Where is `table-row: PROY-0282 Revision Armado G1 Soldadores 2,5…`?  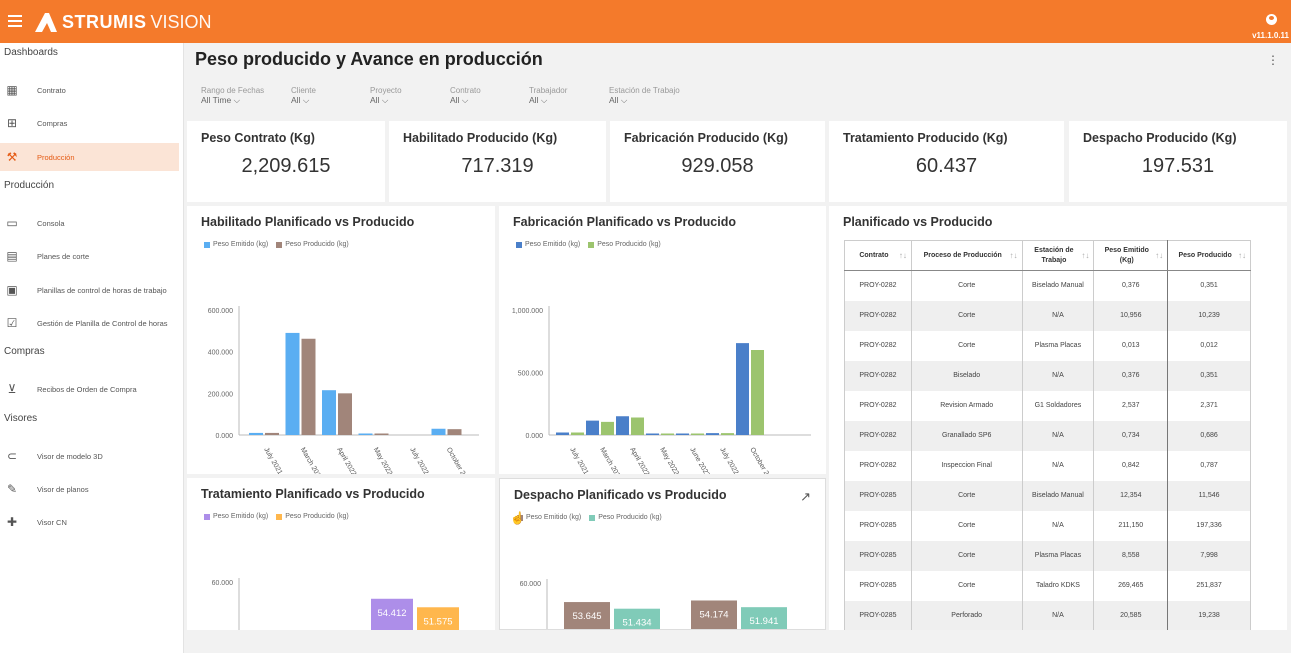 table-row: PROY-0282 Revision Armado G1 Soldadores 2,5… is located at coordinates (1047, 405).